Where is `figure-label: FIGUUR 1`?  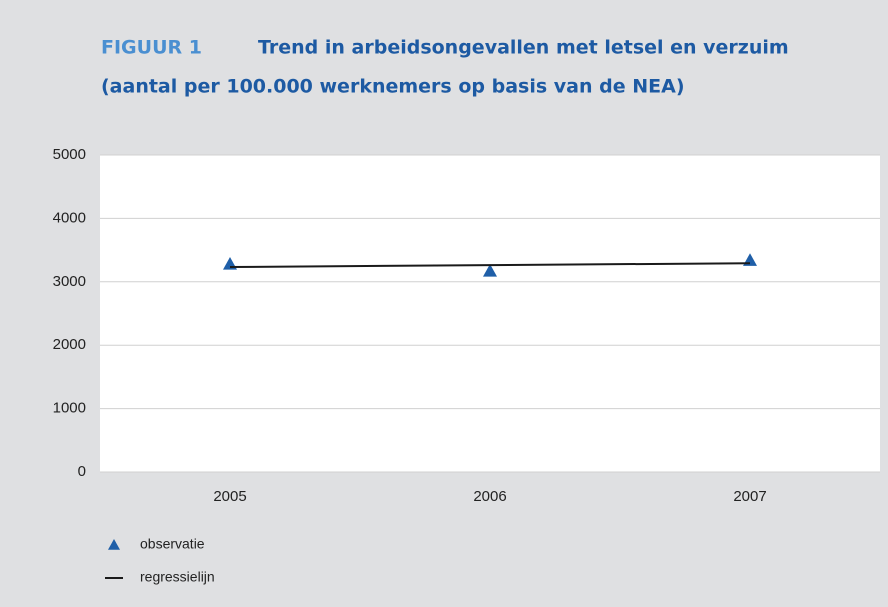
figure-label: FIGUUR 1 is located at coordinates (151, 48).